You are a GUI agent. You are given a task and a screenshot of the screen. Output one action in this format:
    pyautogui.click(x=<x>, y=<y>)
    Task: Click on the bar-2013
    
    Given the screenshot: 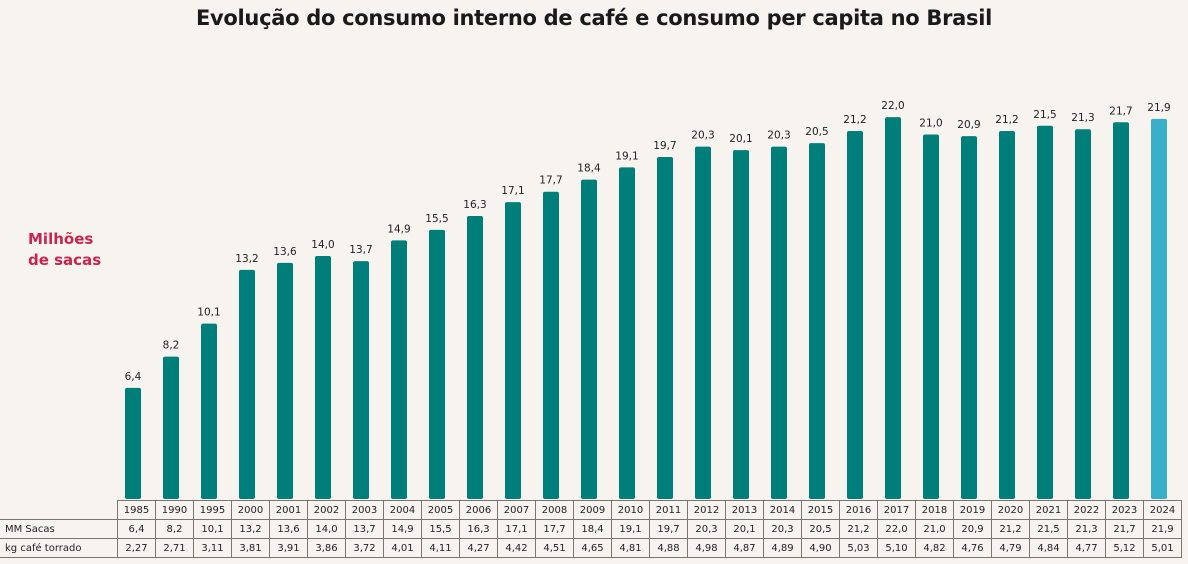 What is the action you would take?
    pyautogui.click(x=741, y=324)
    